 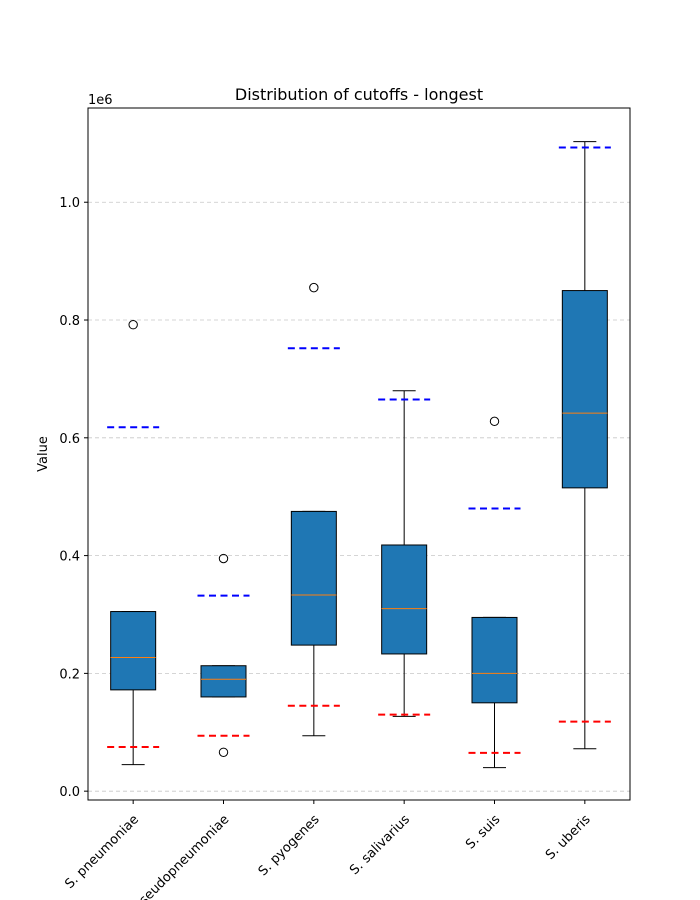 What do you see at coordinates (359, 94) in the screenshot?
I see `chart-title: Distribution of cutoffs - longest` at bounding box center [359, 94].